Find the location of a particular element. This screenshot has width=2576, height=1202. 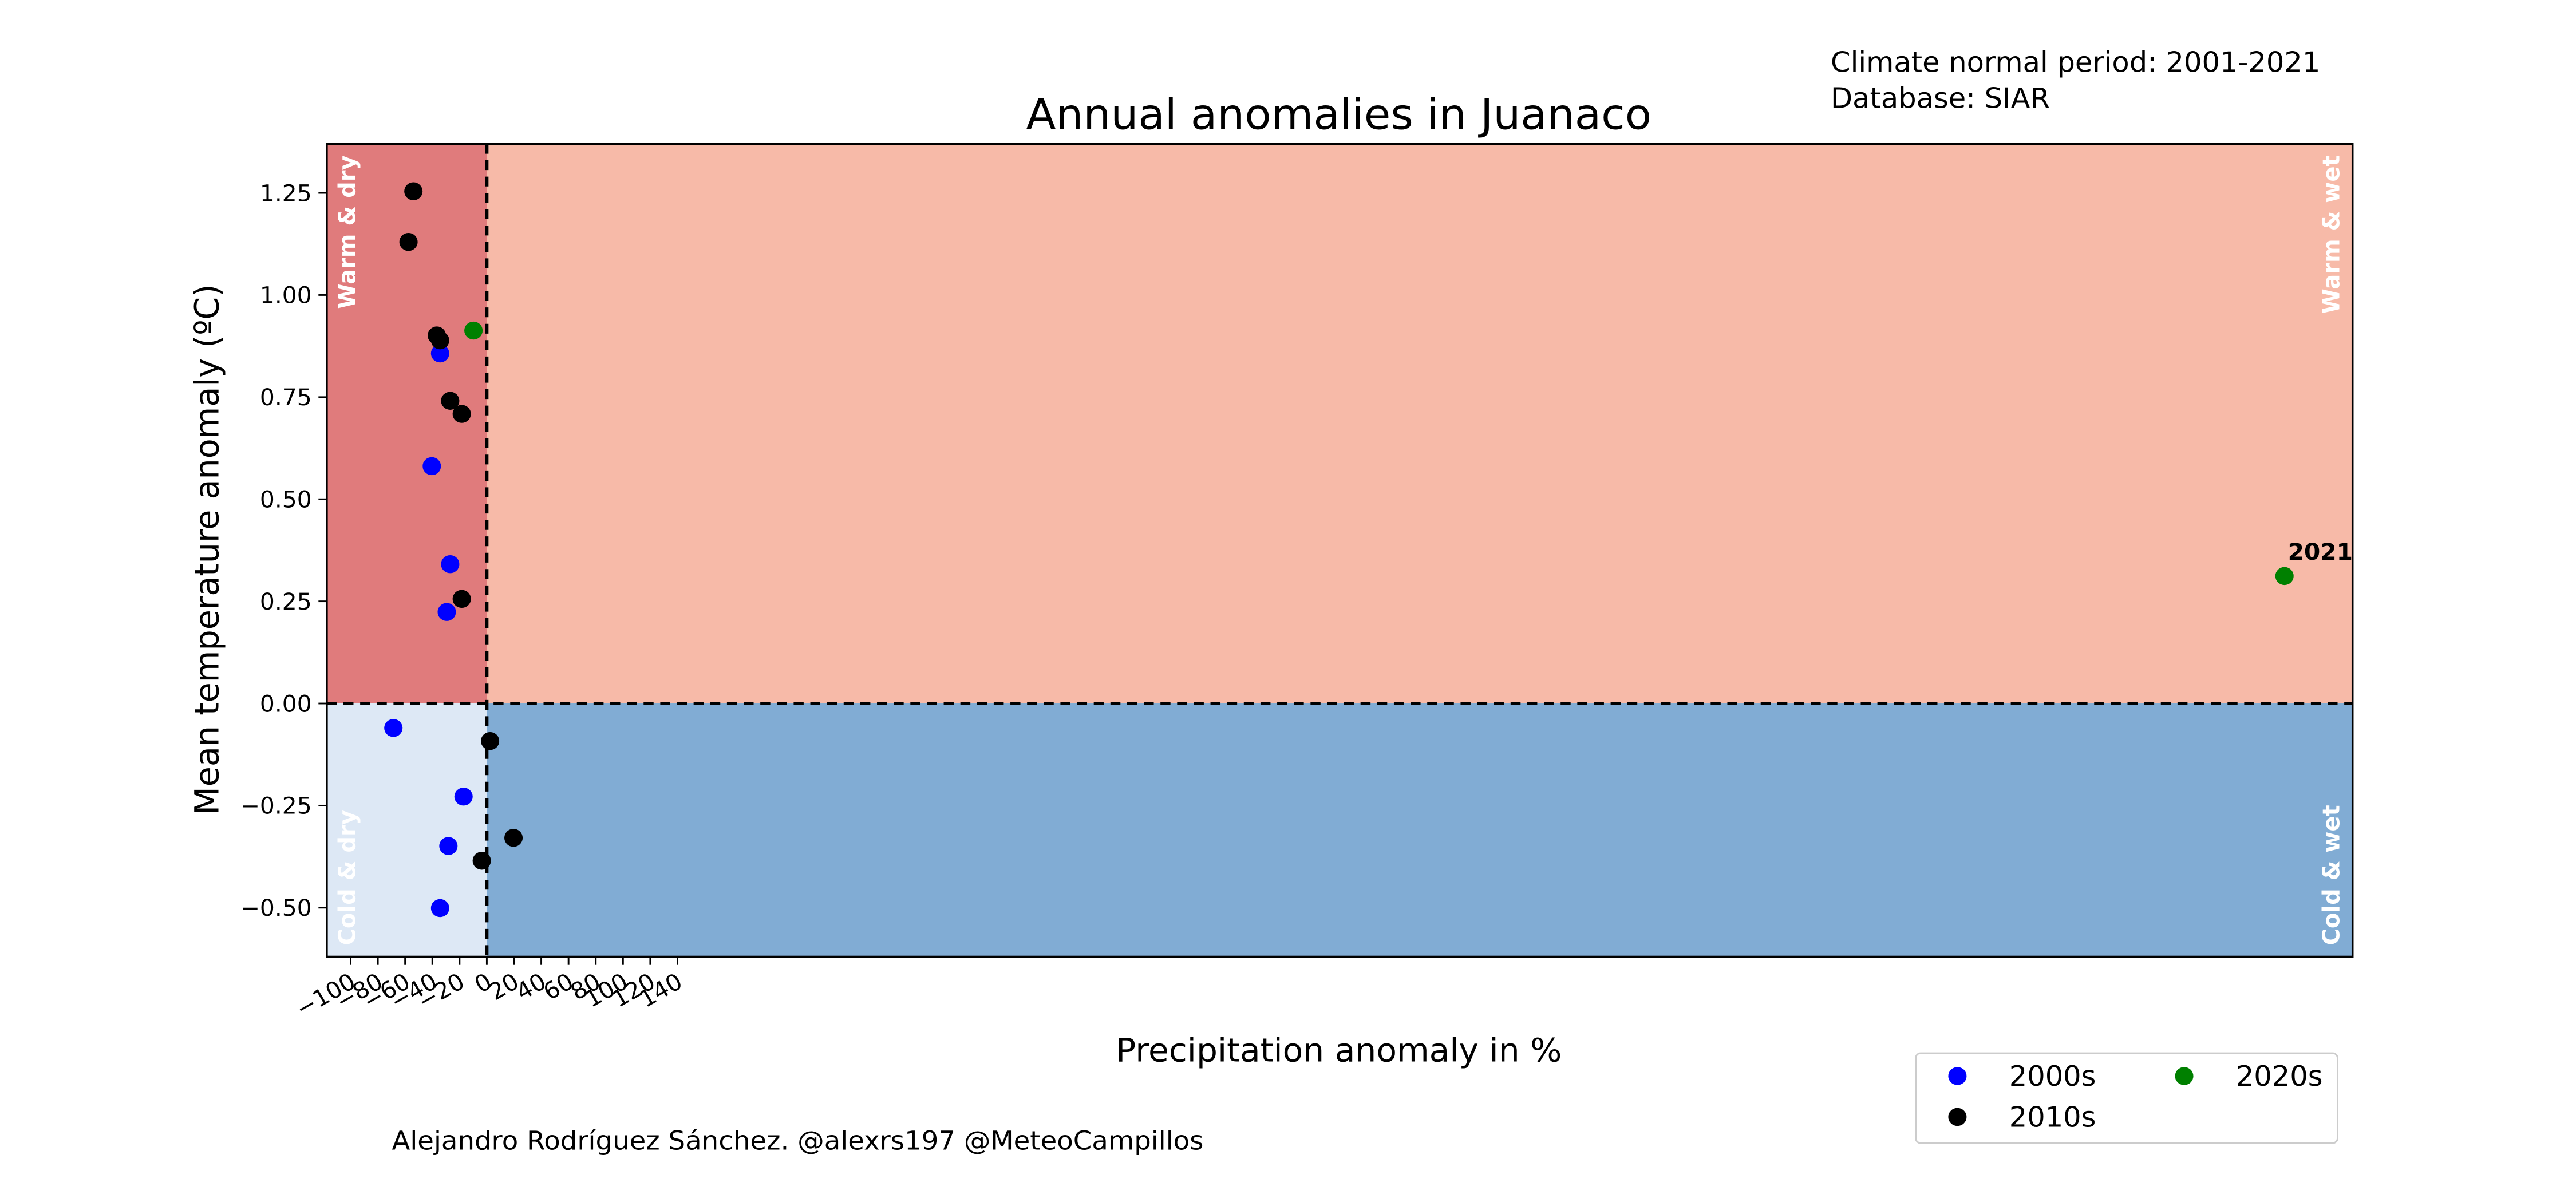

x-axis-label: Precipitation anomaly in % is located at coordinates (1339, 1050).